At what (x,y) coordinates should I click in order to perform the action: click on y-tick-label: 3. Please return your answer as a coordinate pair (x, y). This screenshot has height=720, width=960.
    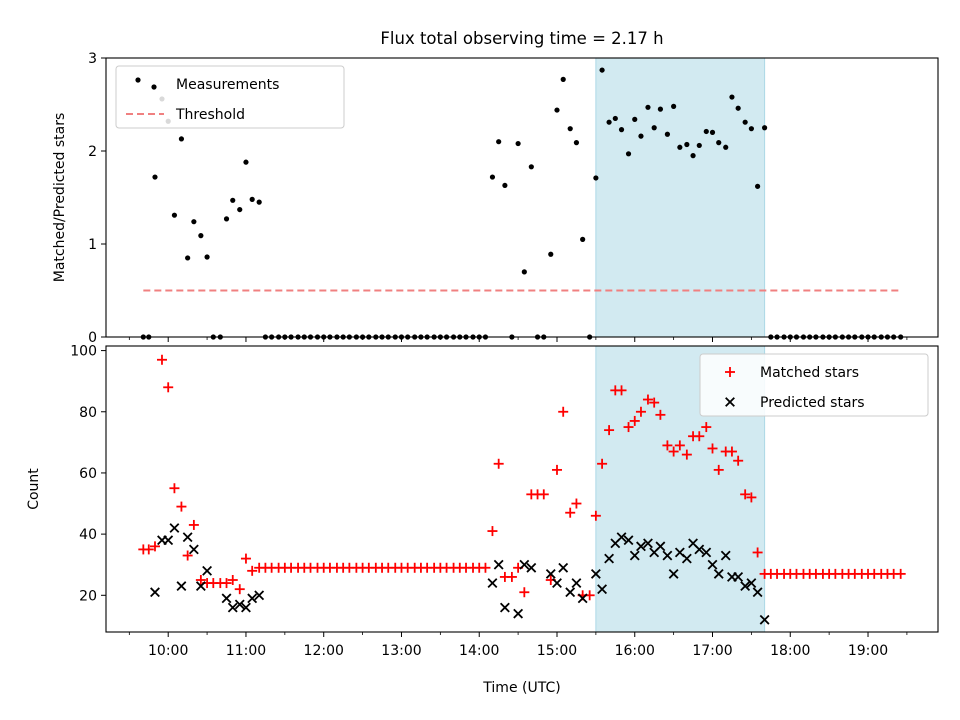
    Looking at the image, I should click on (92, 59).